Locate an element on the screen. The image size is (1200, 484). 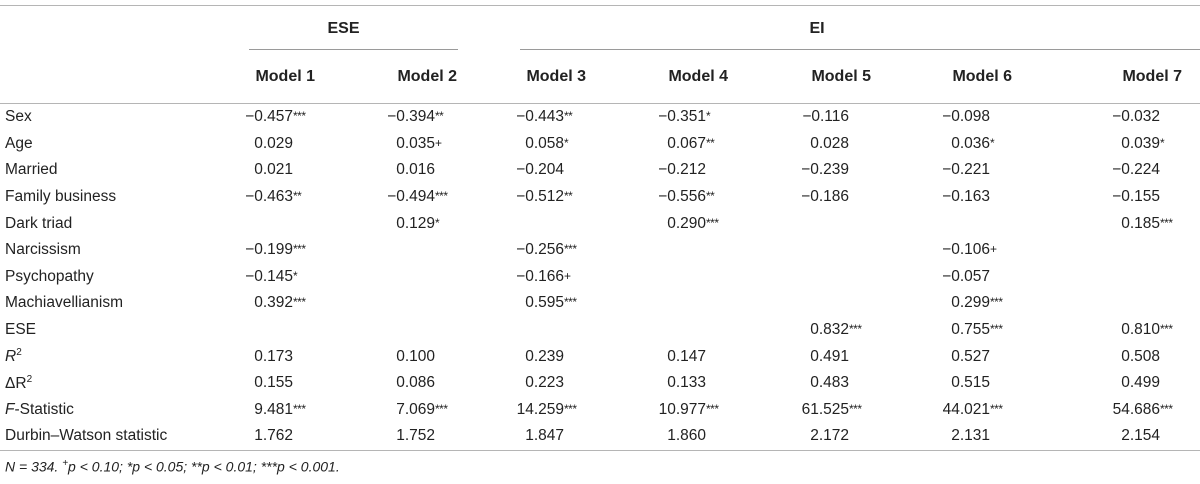
model-header-5: Model 5 is located at coordinates (841, 76).